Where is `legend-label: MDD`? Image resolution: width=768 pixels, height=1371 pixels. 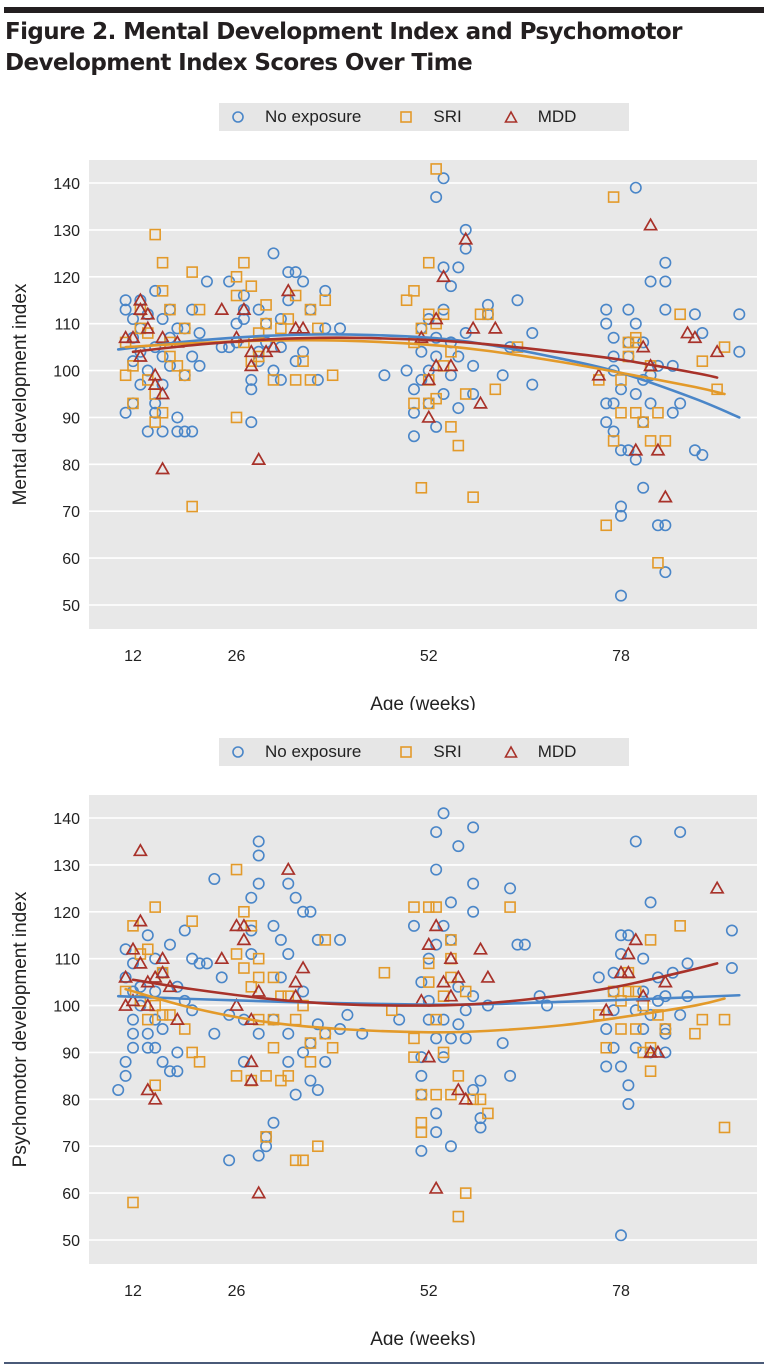 legend-label: MDD is located at coordinates (557, 116).